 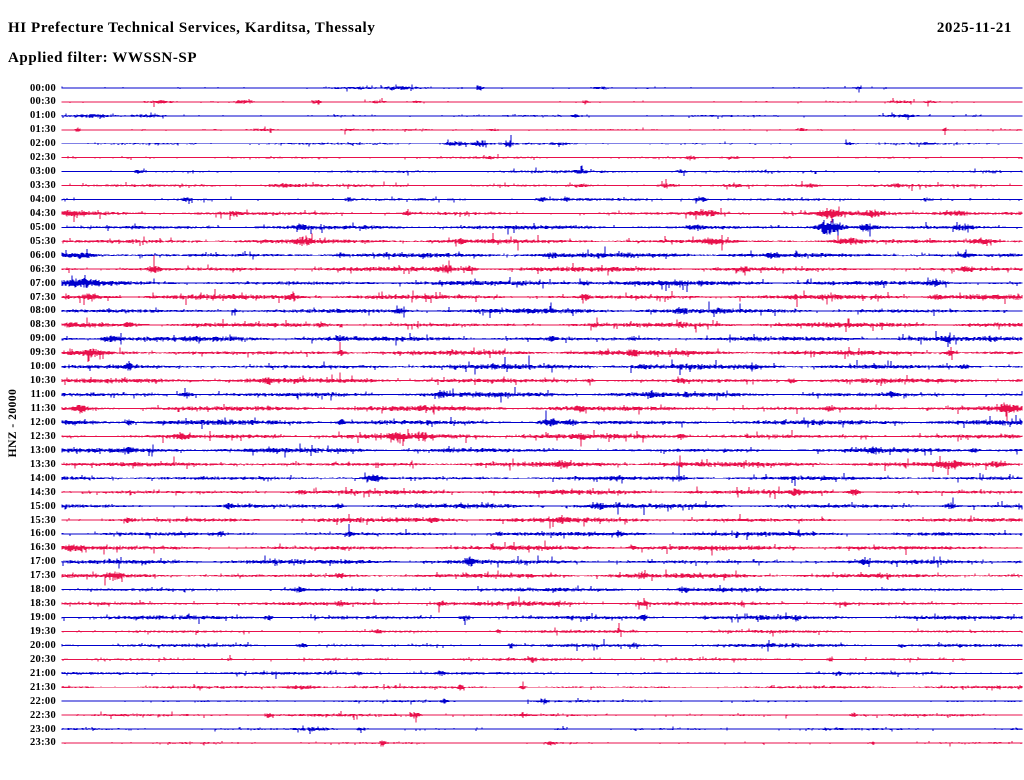 I want to click on time-label: 21:30, so click(x=43, y=687).